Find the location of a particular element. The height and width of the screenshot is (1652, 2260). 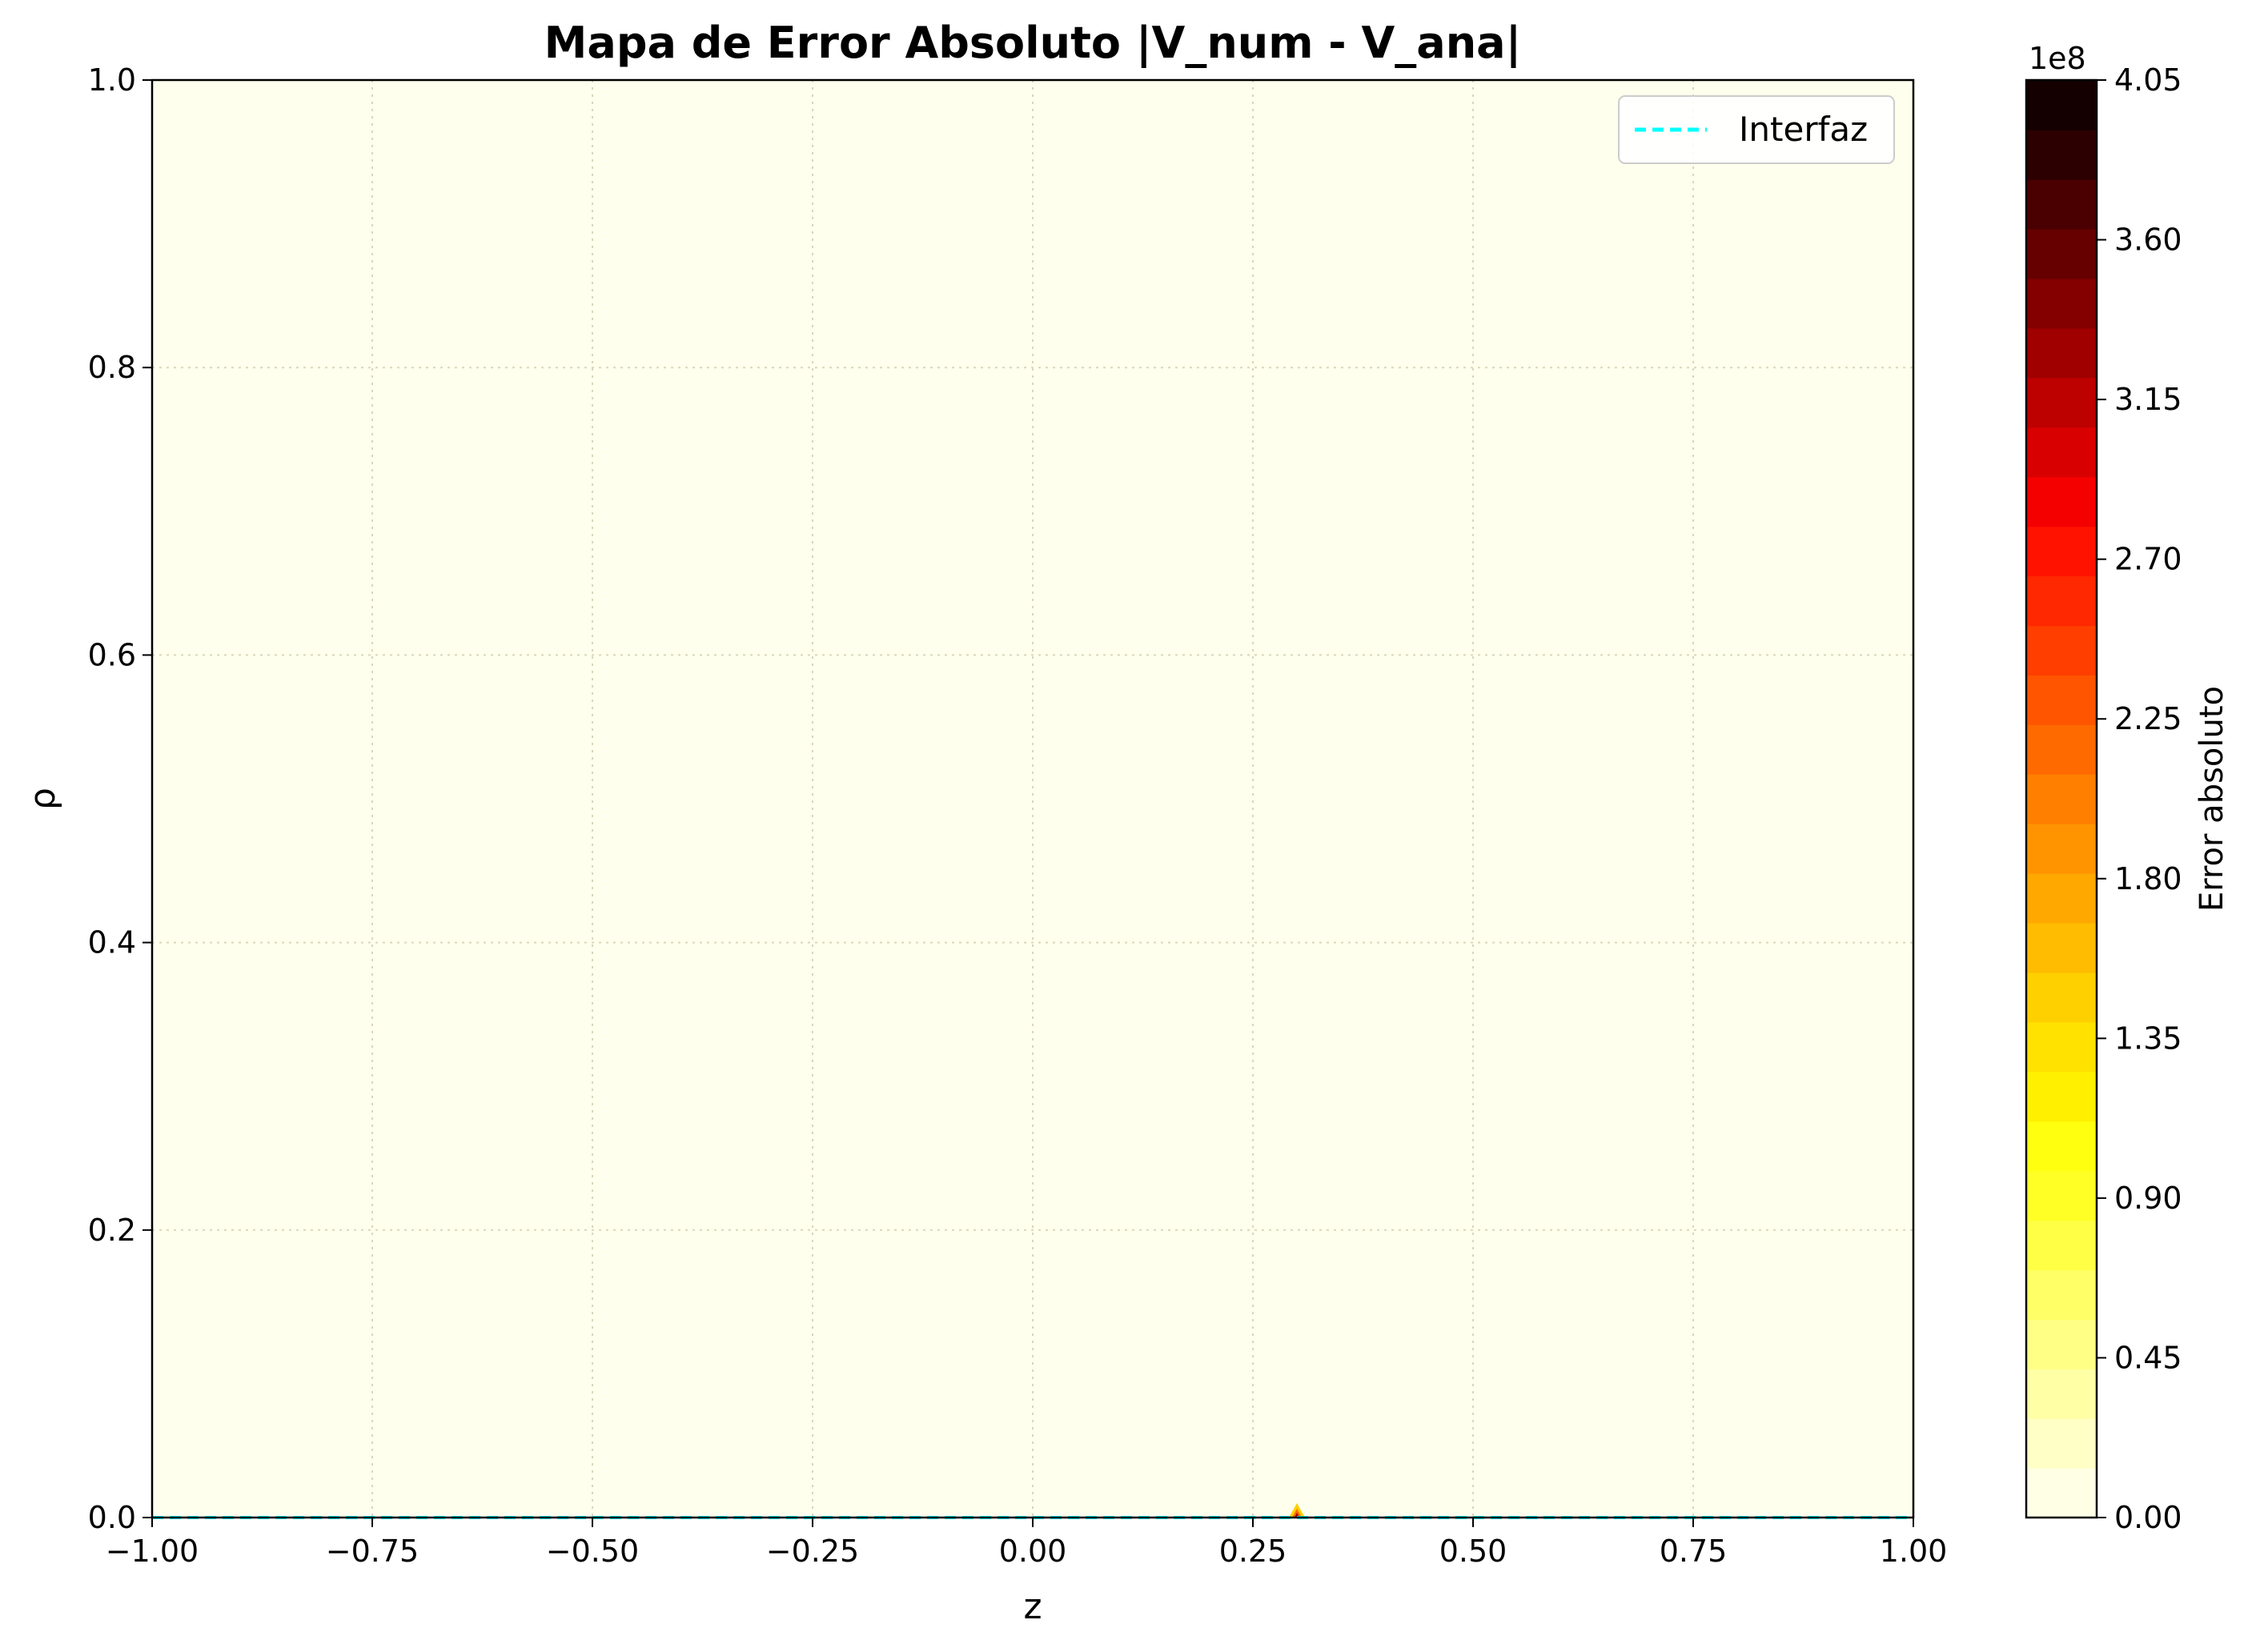

legend-label-interfaz: Interfaz is located at coordinates (1804, 129).